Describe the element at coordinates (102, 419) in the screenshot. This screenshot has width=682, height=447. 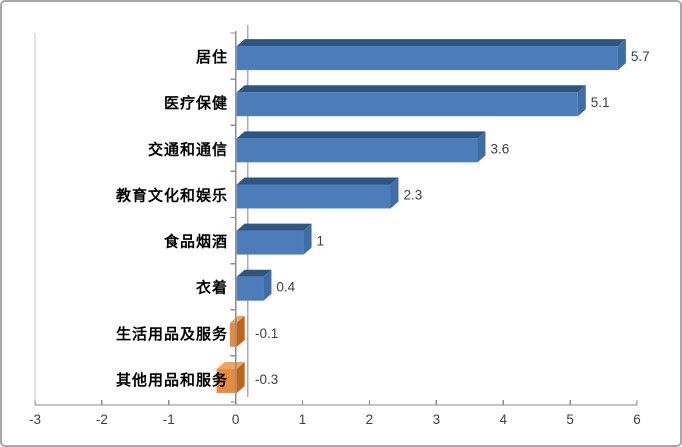
I see `x-tick-label: -2` at that location.